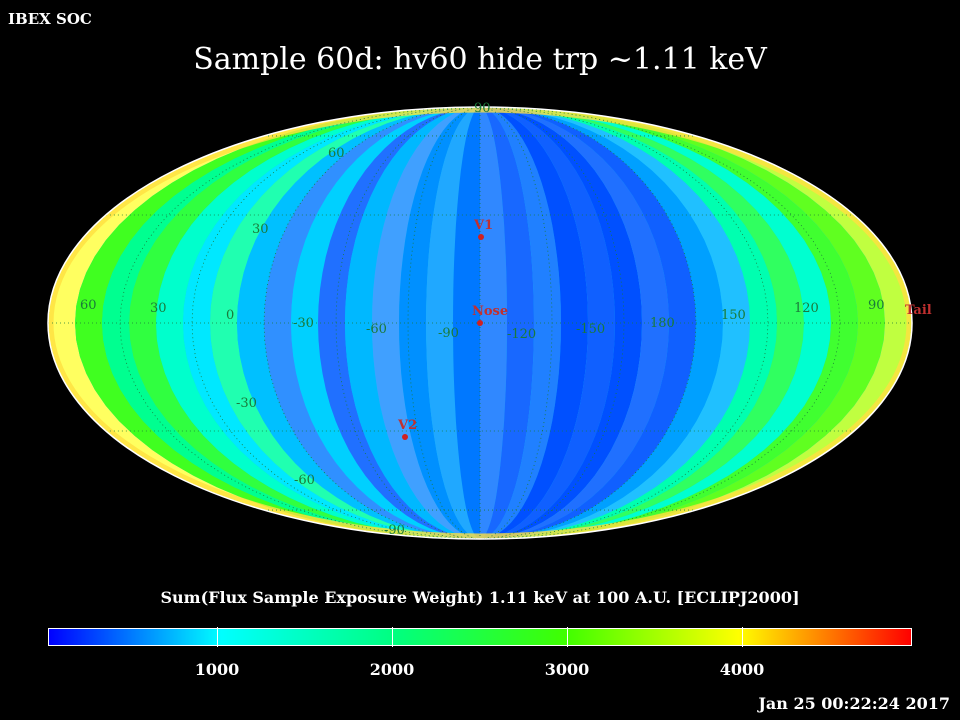  Describe the element at coordinates (304, 480) in the screenshot. I see `lat-label-m60: -60` at that location.